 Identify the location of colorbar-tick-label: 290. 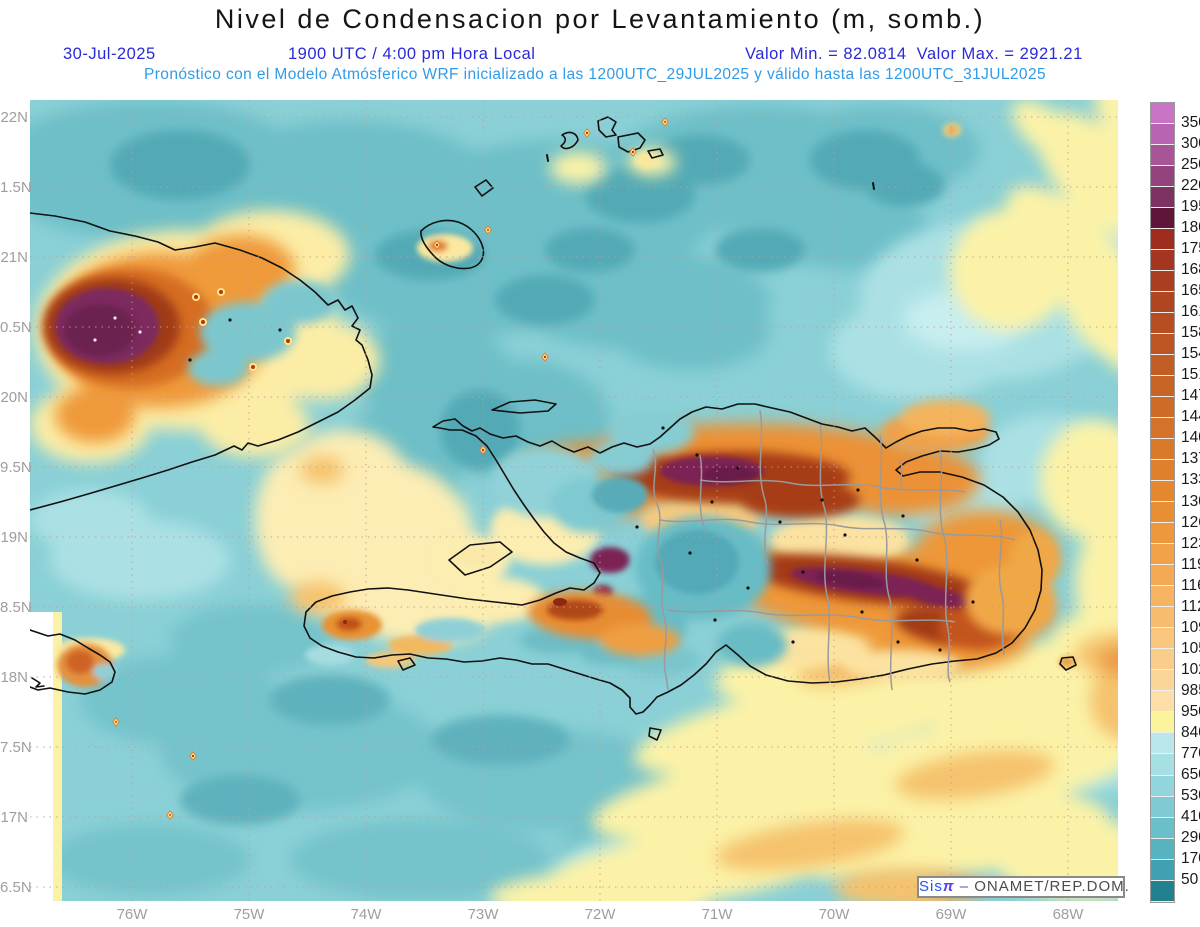
(1190, 837).